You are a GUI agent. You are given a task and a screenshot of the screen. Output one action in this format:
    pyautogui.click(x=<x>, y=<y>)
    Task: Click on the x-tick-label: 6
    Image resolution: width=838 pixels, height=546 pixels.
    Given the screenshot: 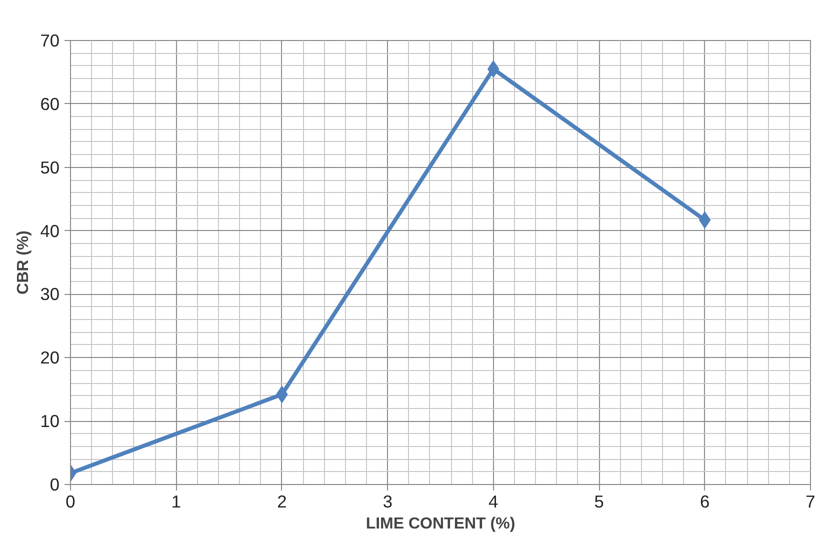 What is the action you would take?
    pyautogui.click(x=705, y=502)
    